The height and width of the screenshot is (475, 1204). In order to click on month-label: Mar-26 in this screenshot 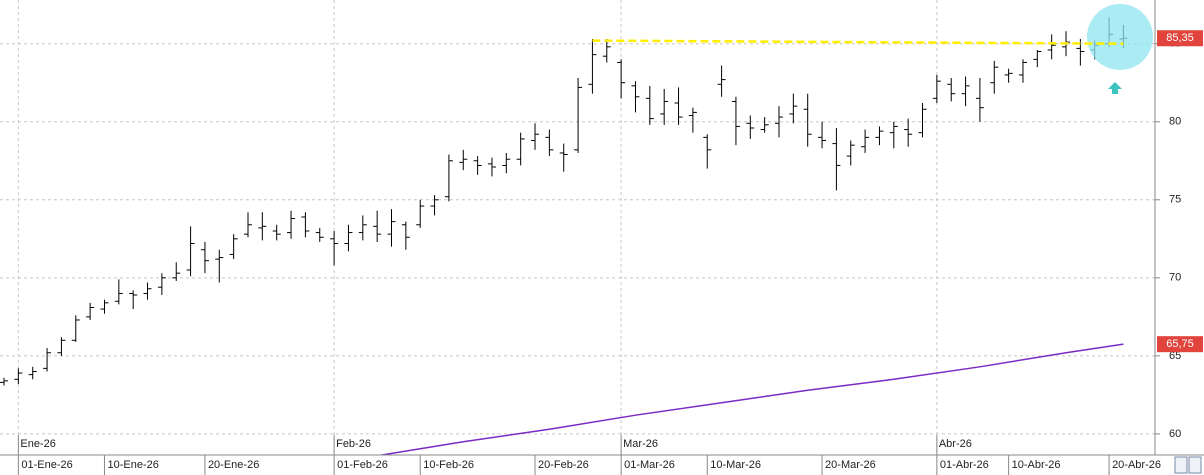, I will do `click(640, 444)`.